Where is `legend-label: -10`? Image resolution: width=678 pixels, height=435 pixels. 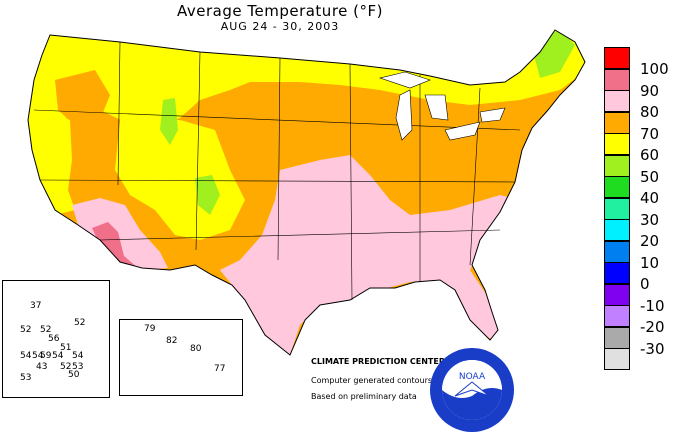 legend-label: -10 is located at coordinates (652, 305).